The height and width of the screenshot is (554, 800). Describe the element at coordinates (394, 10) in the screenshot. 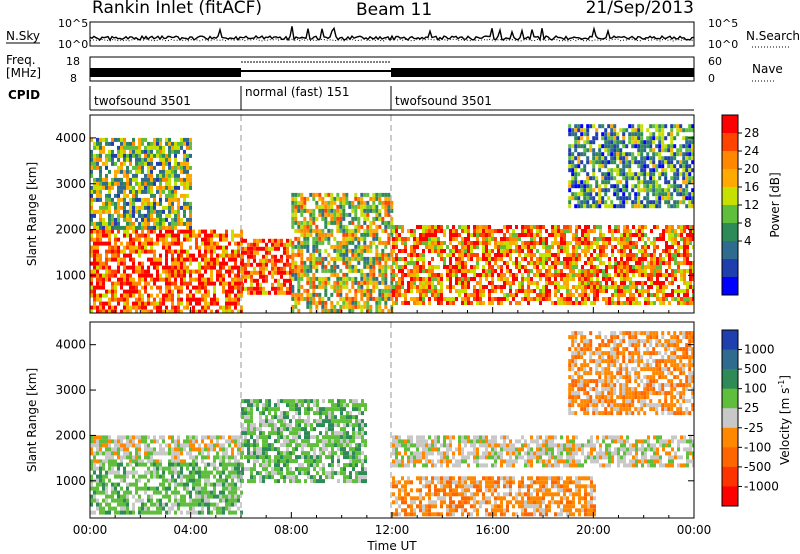

I see `beam-label: Beam 11` at that location.